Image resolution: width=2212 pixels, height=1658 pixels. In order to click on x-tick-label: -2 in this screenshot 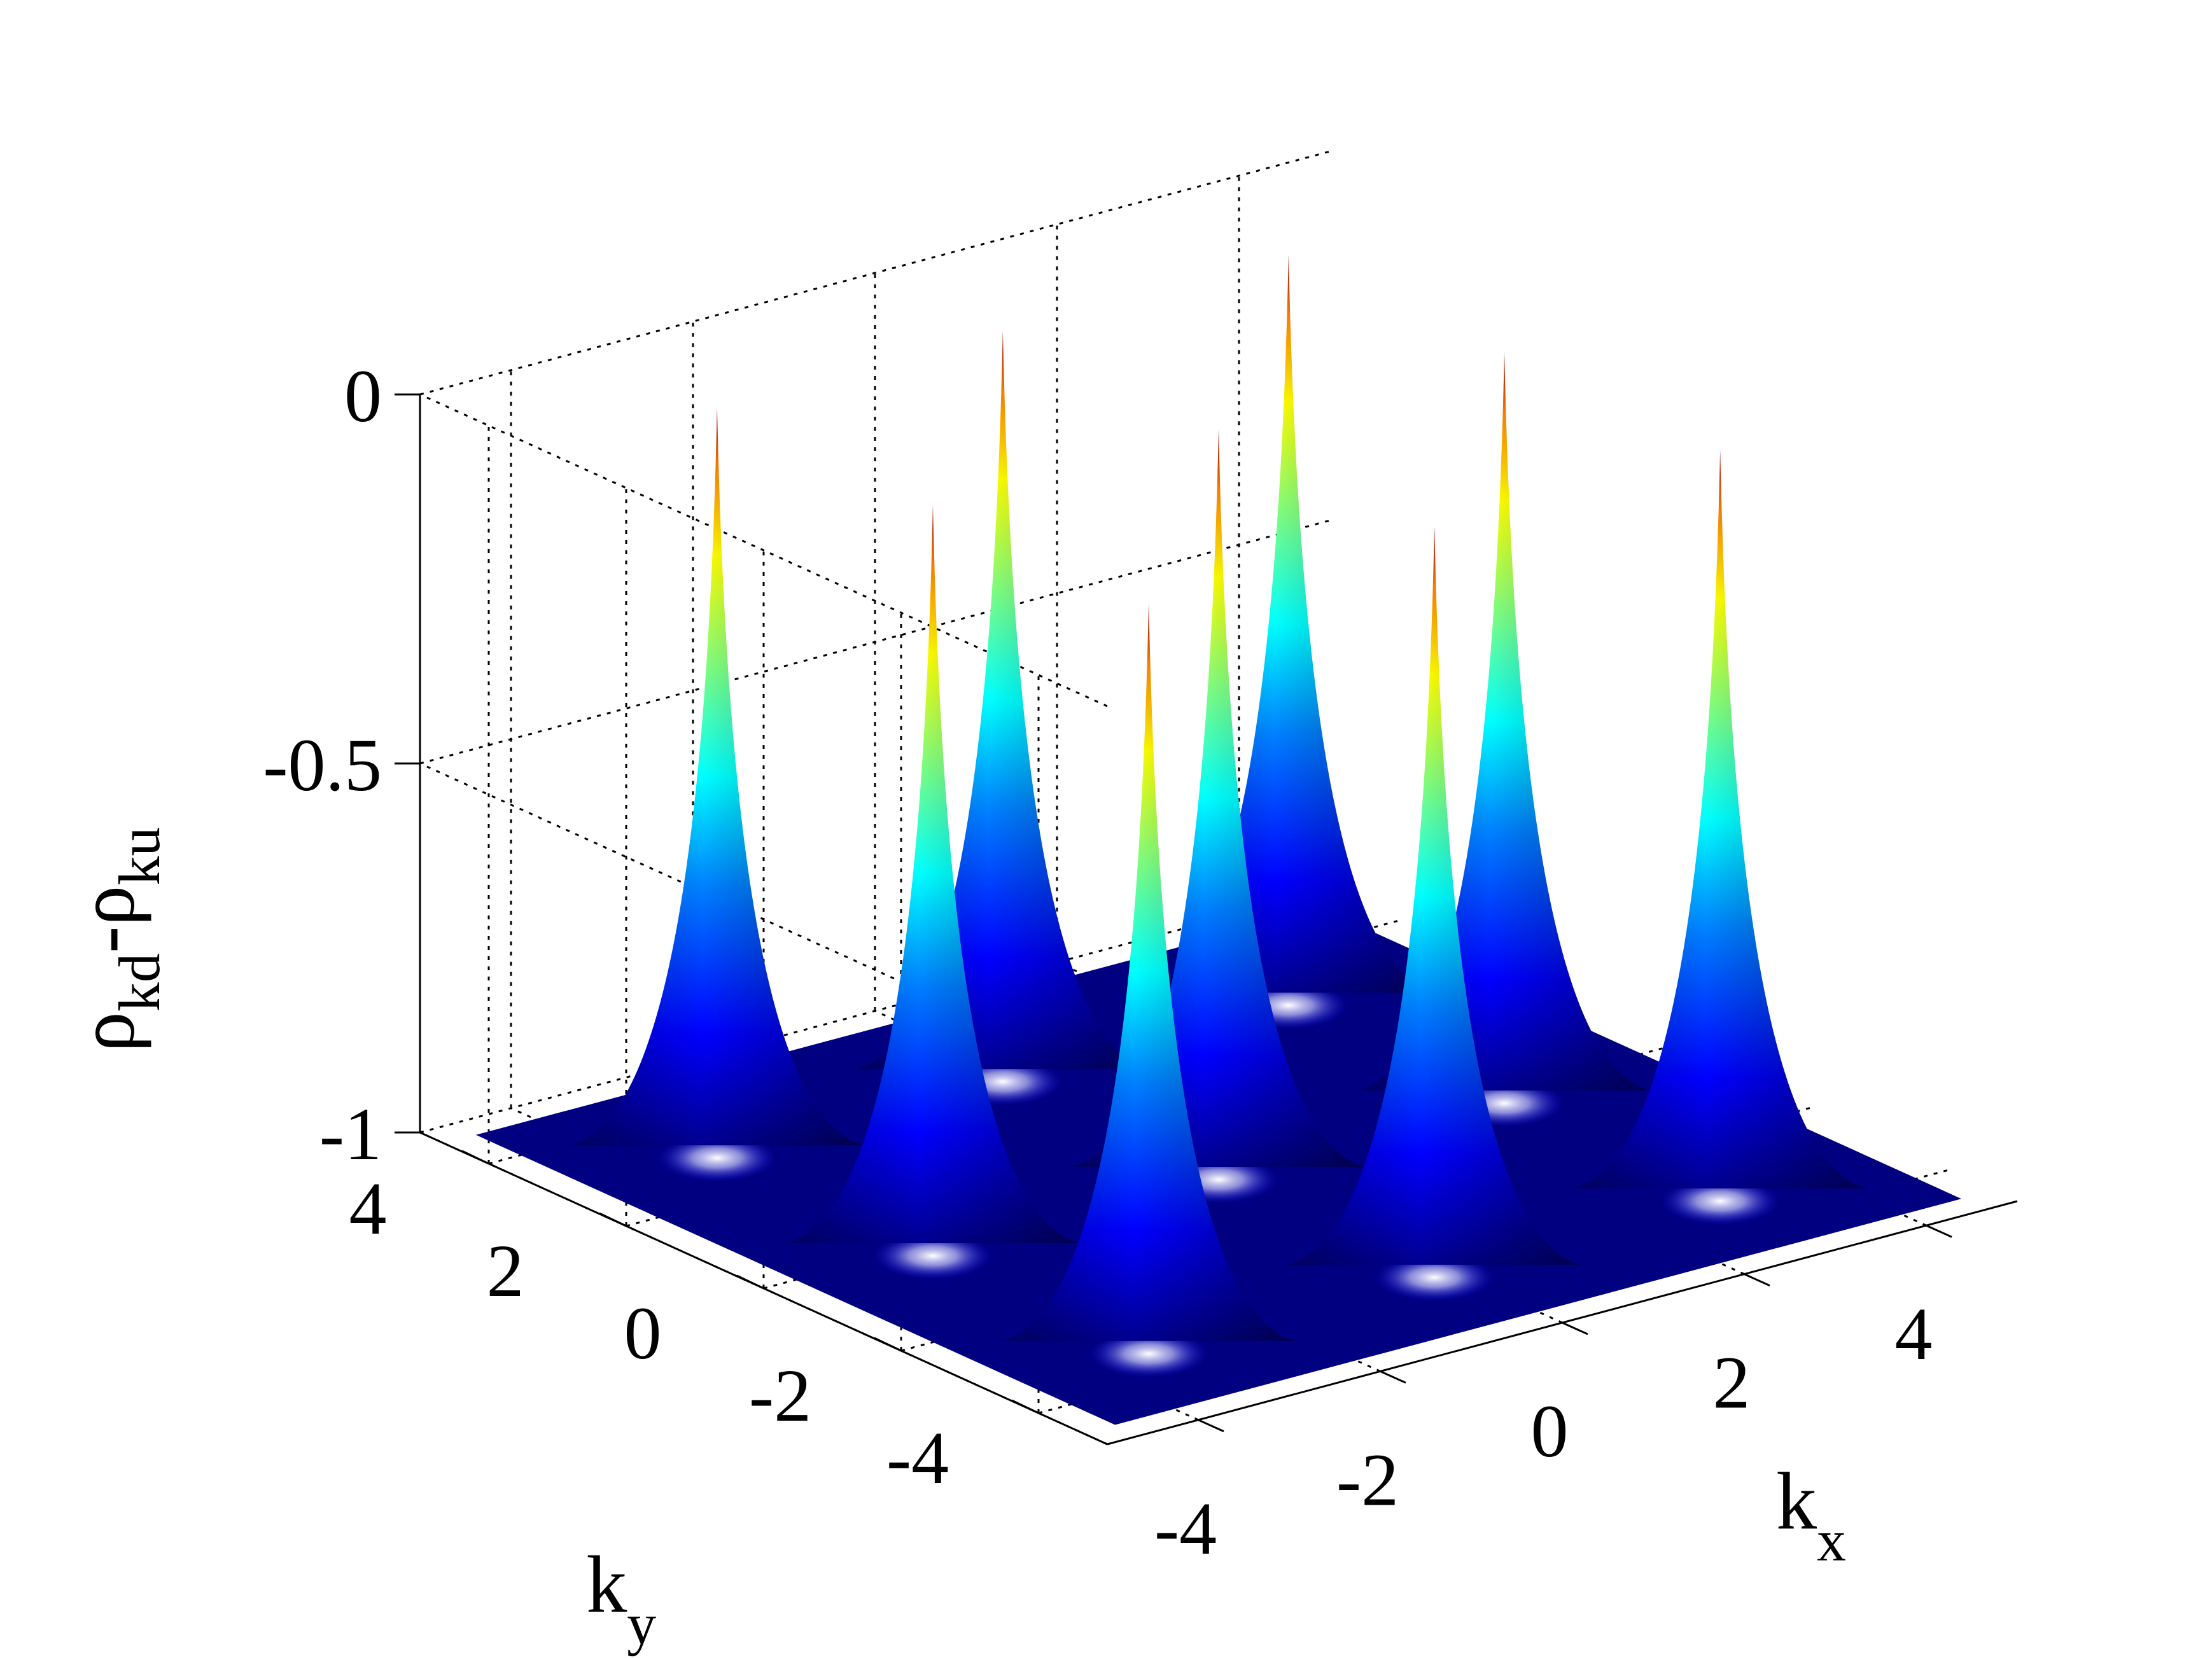, I will do `click(1367, 1479)`.